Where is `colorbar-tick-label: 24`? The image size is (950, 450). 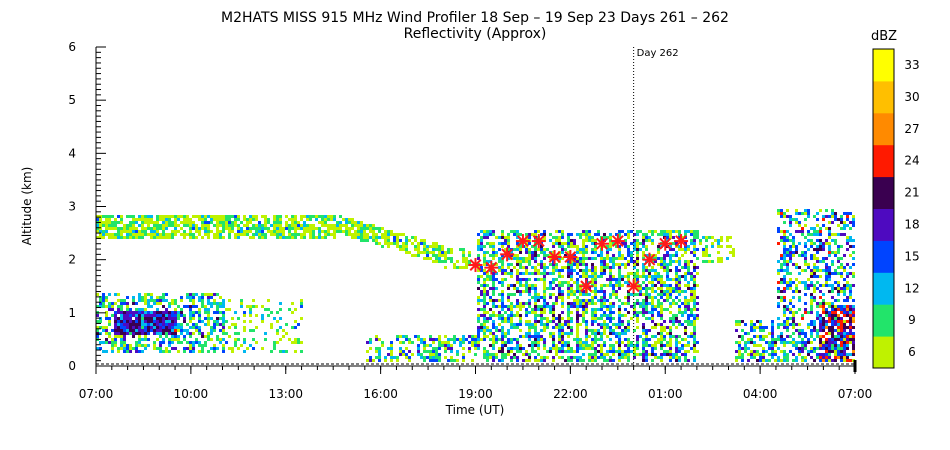
colorbar-tick-label: 24 is located at coordinates (911, 161).